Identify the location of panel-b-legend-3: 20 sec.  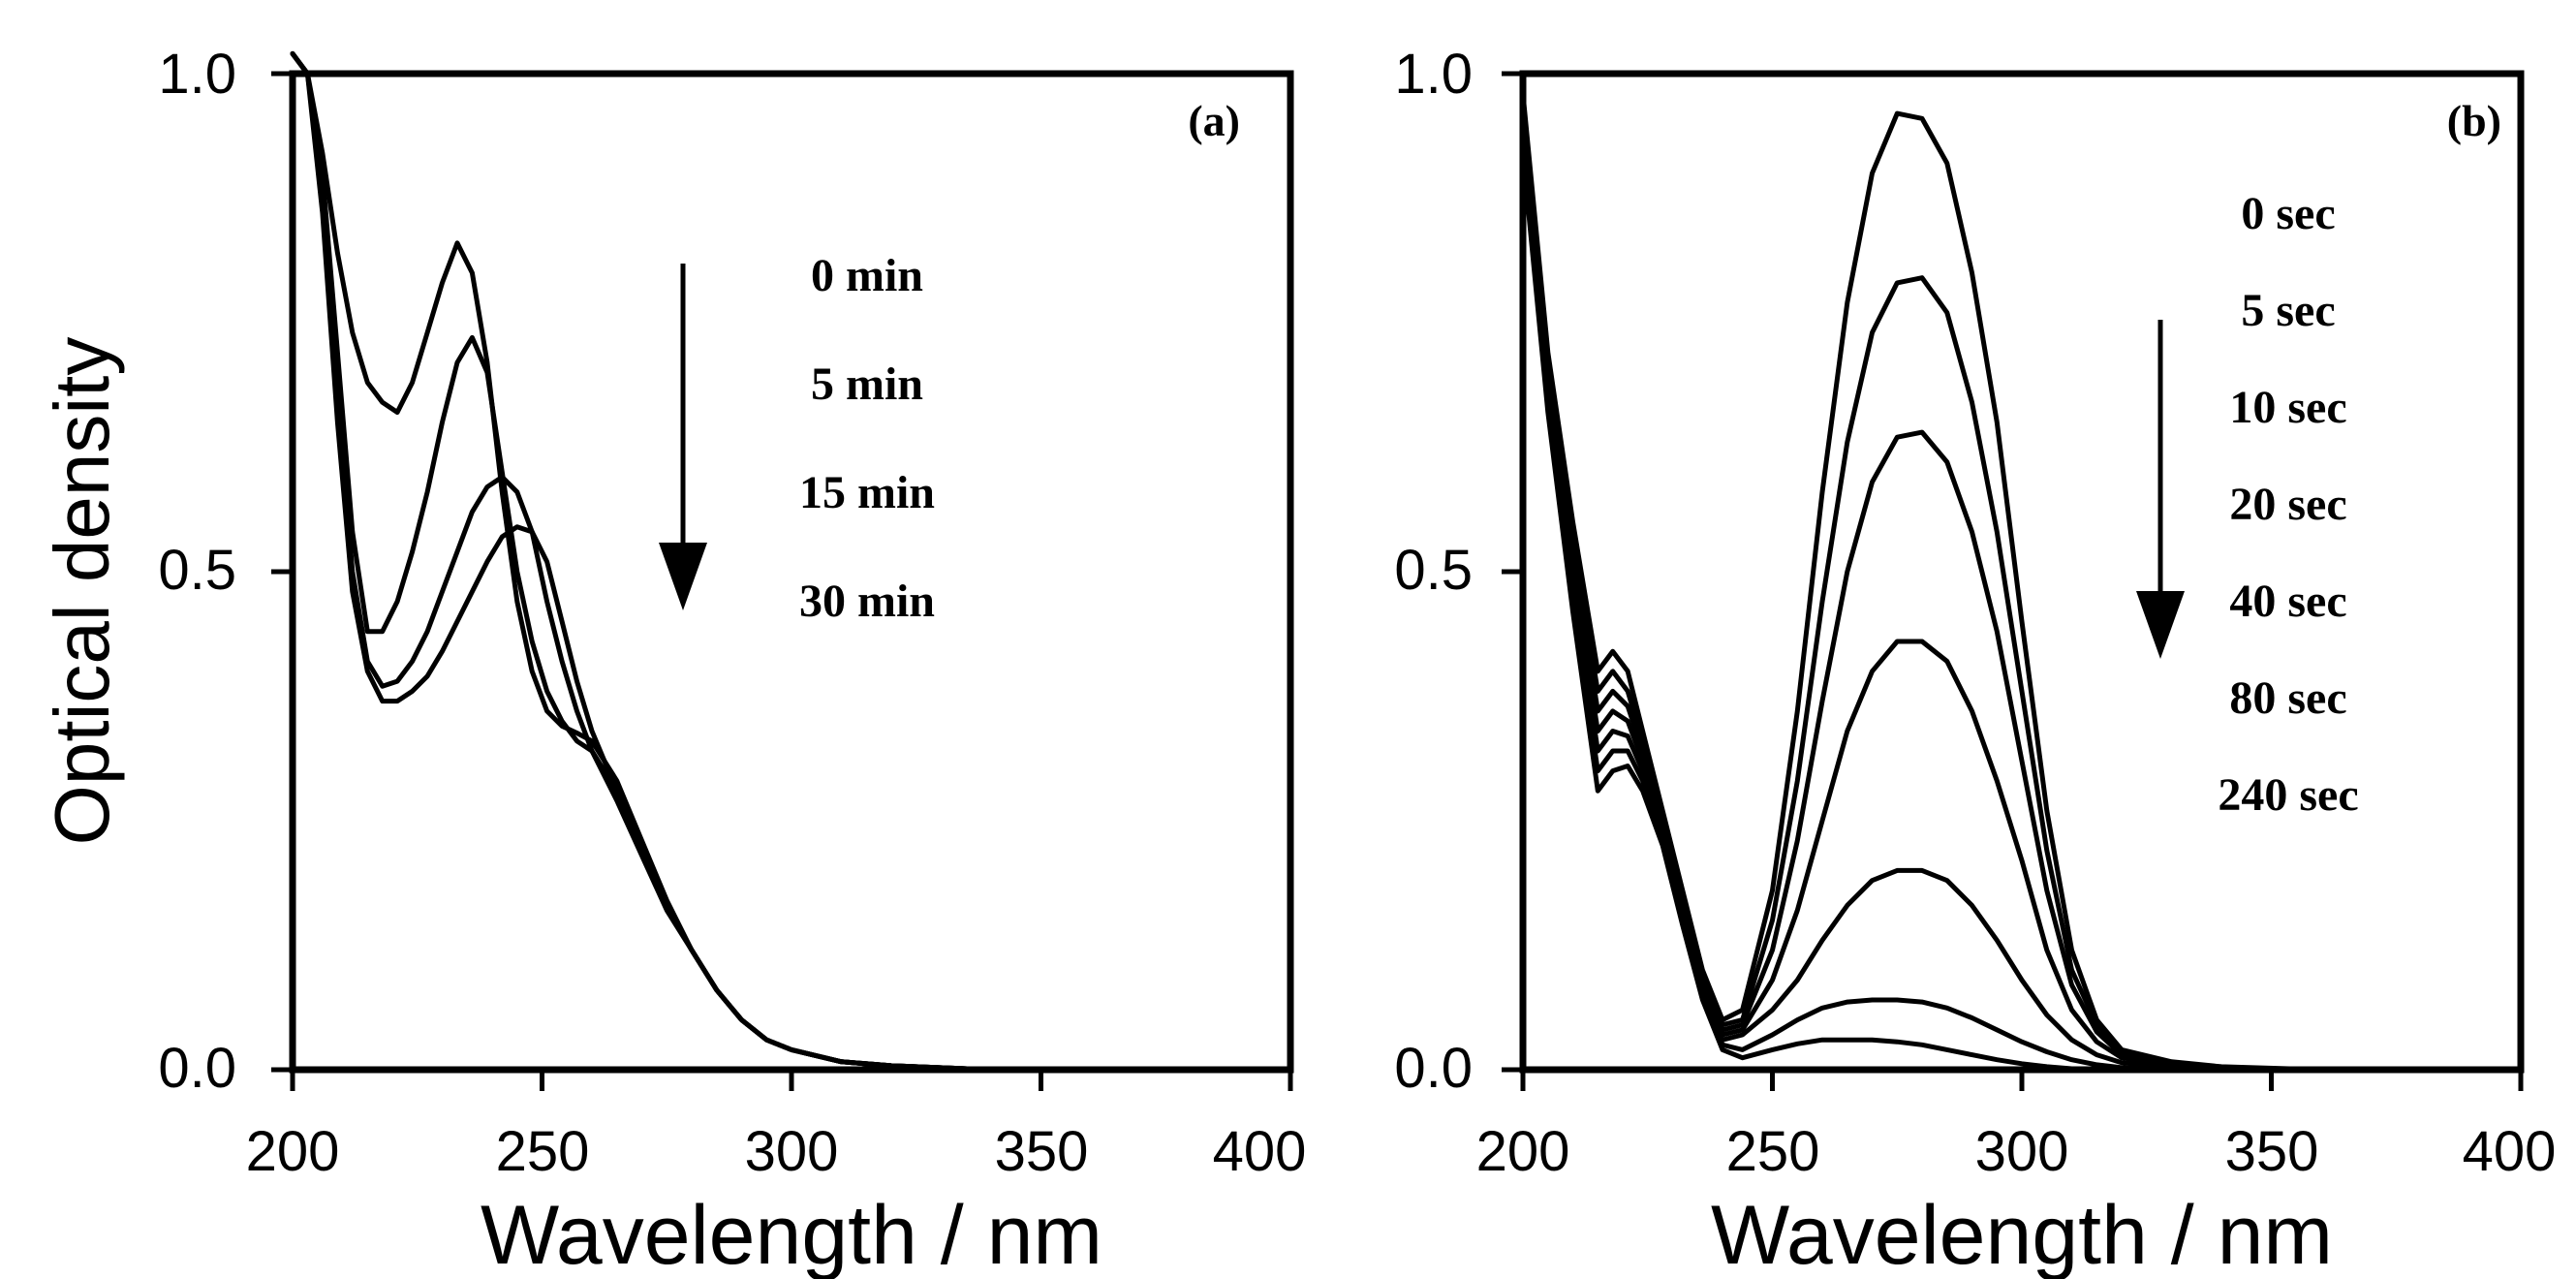
(2287, 505).